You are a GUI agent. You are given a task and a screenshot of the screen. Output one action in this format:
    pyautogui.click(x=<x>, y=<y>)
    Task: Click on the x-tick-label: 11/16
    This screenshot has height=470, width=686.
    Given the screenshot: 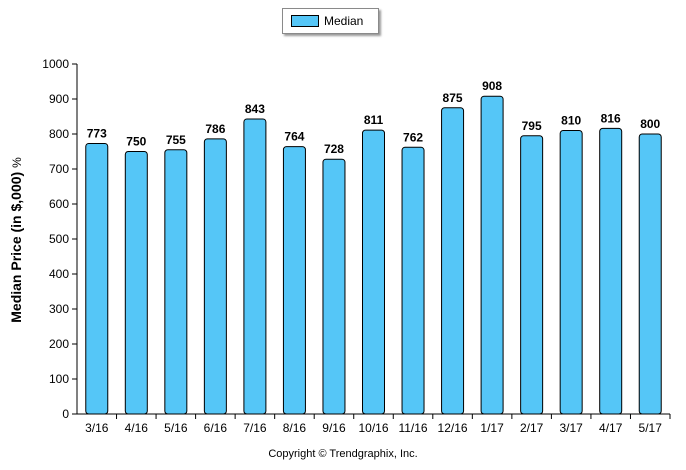 What is the action you would take?
    pyautogui.click(x=412, y=428)
    